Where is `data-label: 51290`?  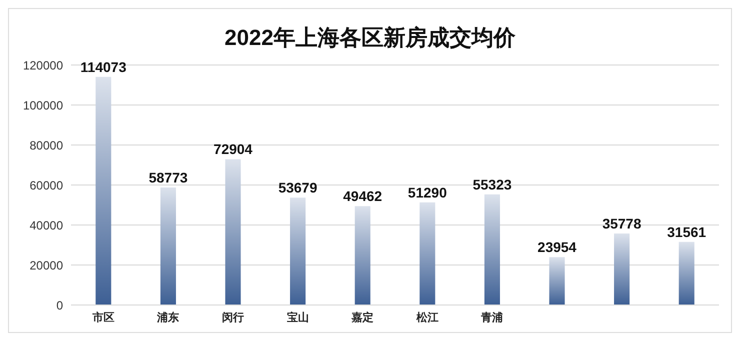 data-label: 51290 is located at coordinates (428, 192).